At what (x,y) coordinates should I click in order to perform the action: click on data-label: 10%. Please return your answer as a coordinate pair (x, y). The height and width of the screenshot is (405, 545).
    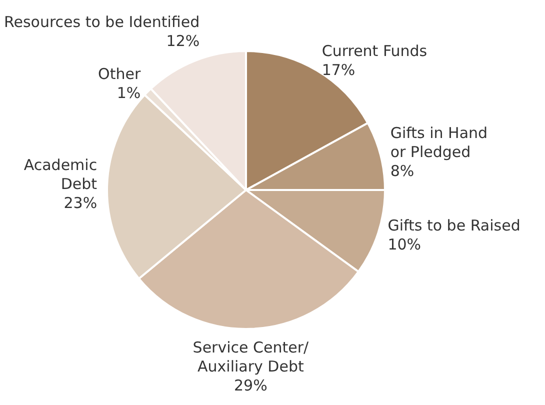
    Looking at the image, I should click on (405, 244).